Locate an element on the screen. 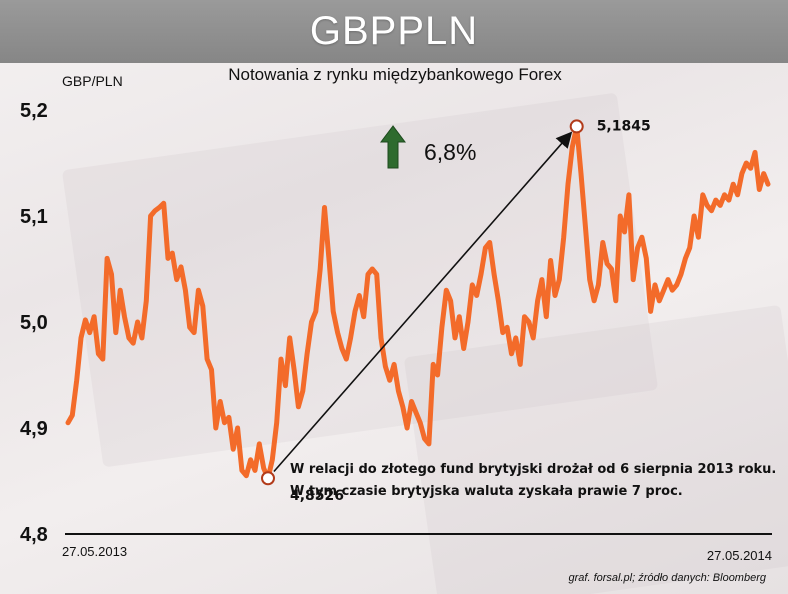  low-point-marker is located at coordinates (268, 478).